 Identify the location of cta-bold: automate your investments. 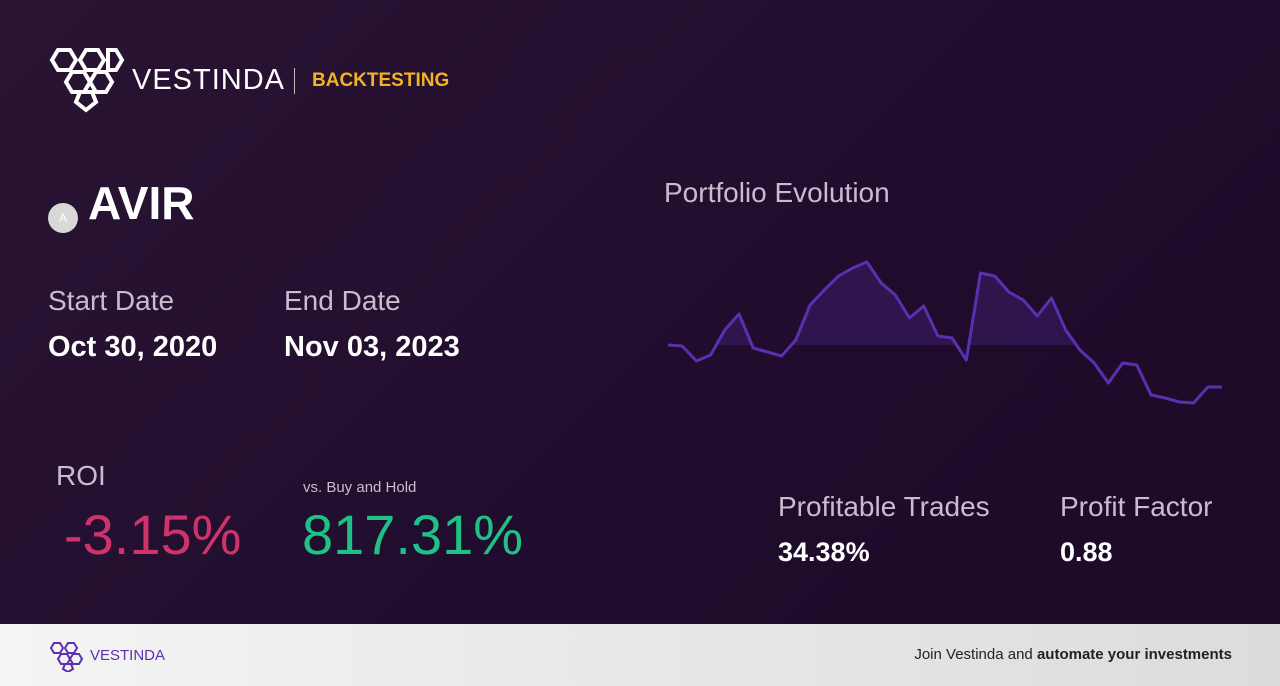
(1134, 654).